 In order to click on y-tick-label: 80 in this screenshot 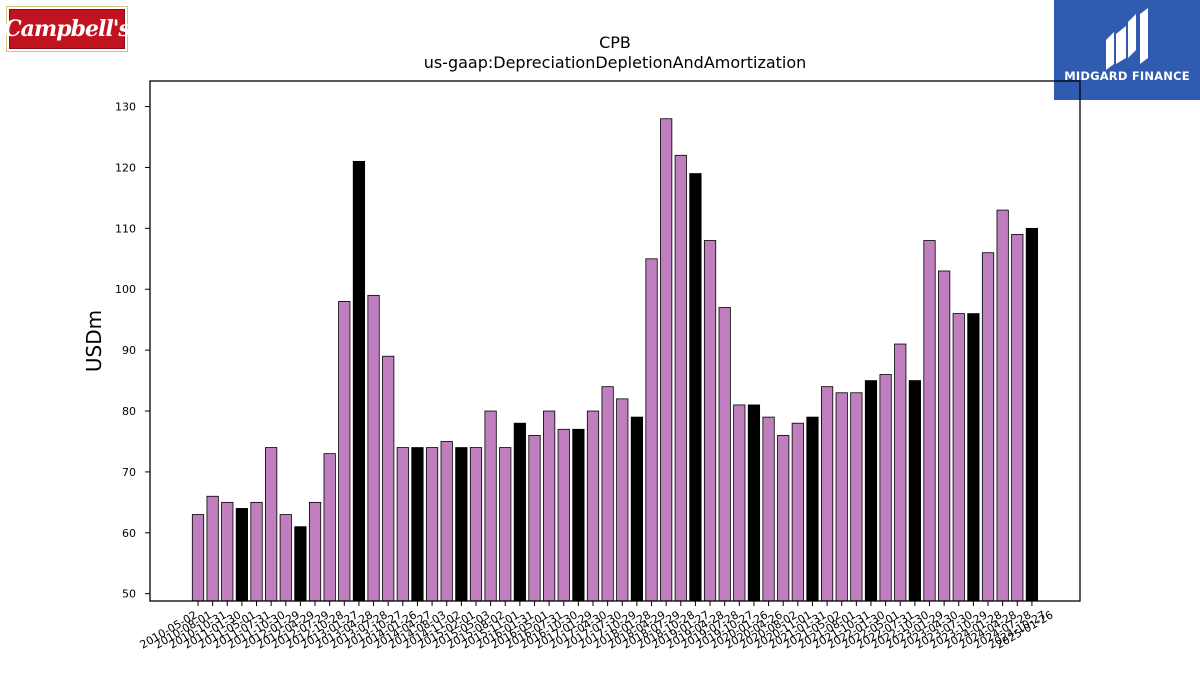, I will do `click(129, 411)`.